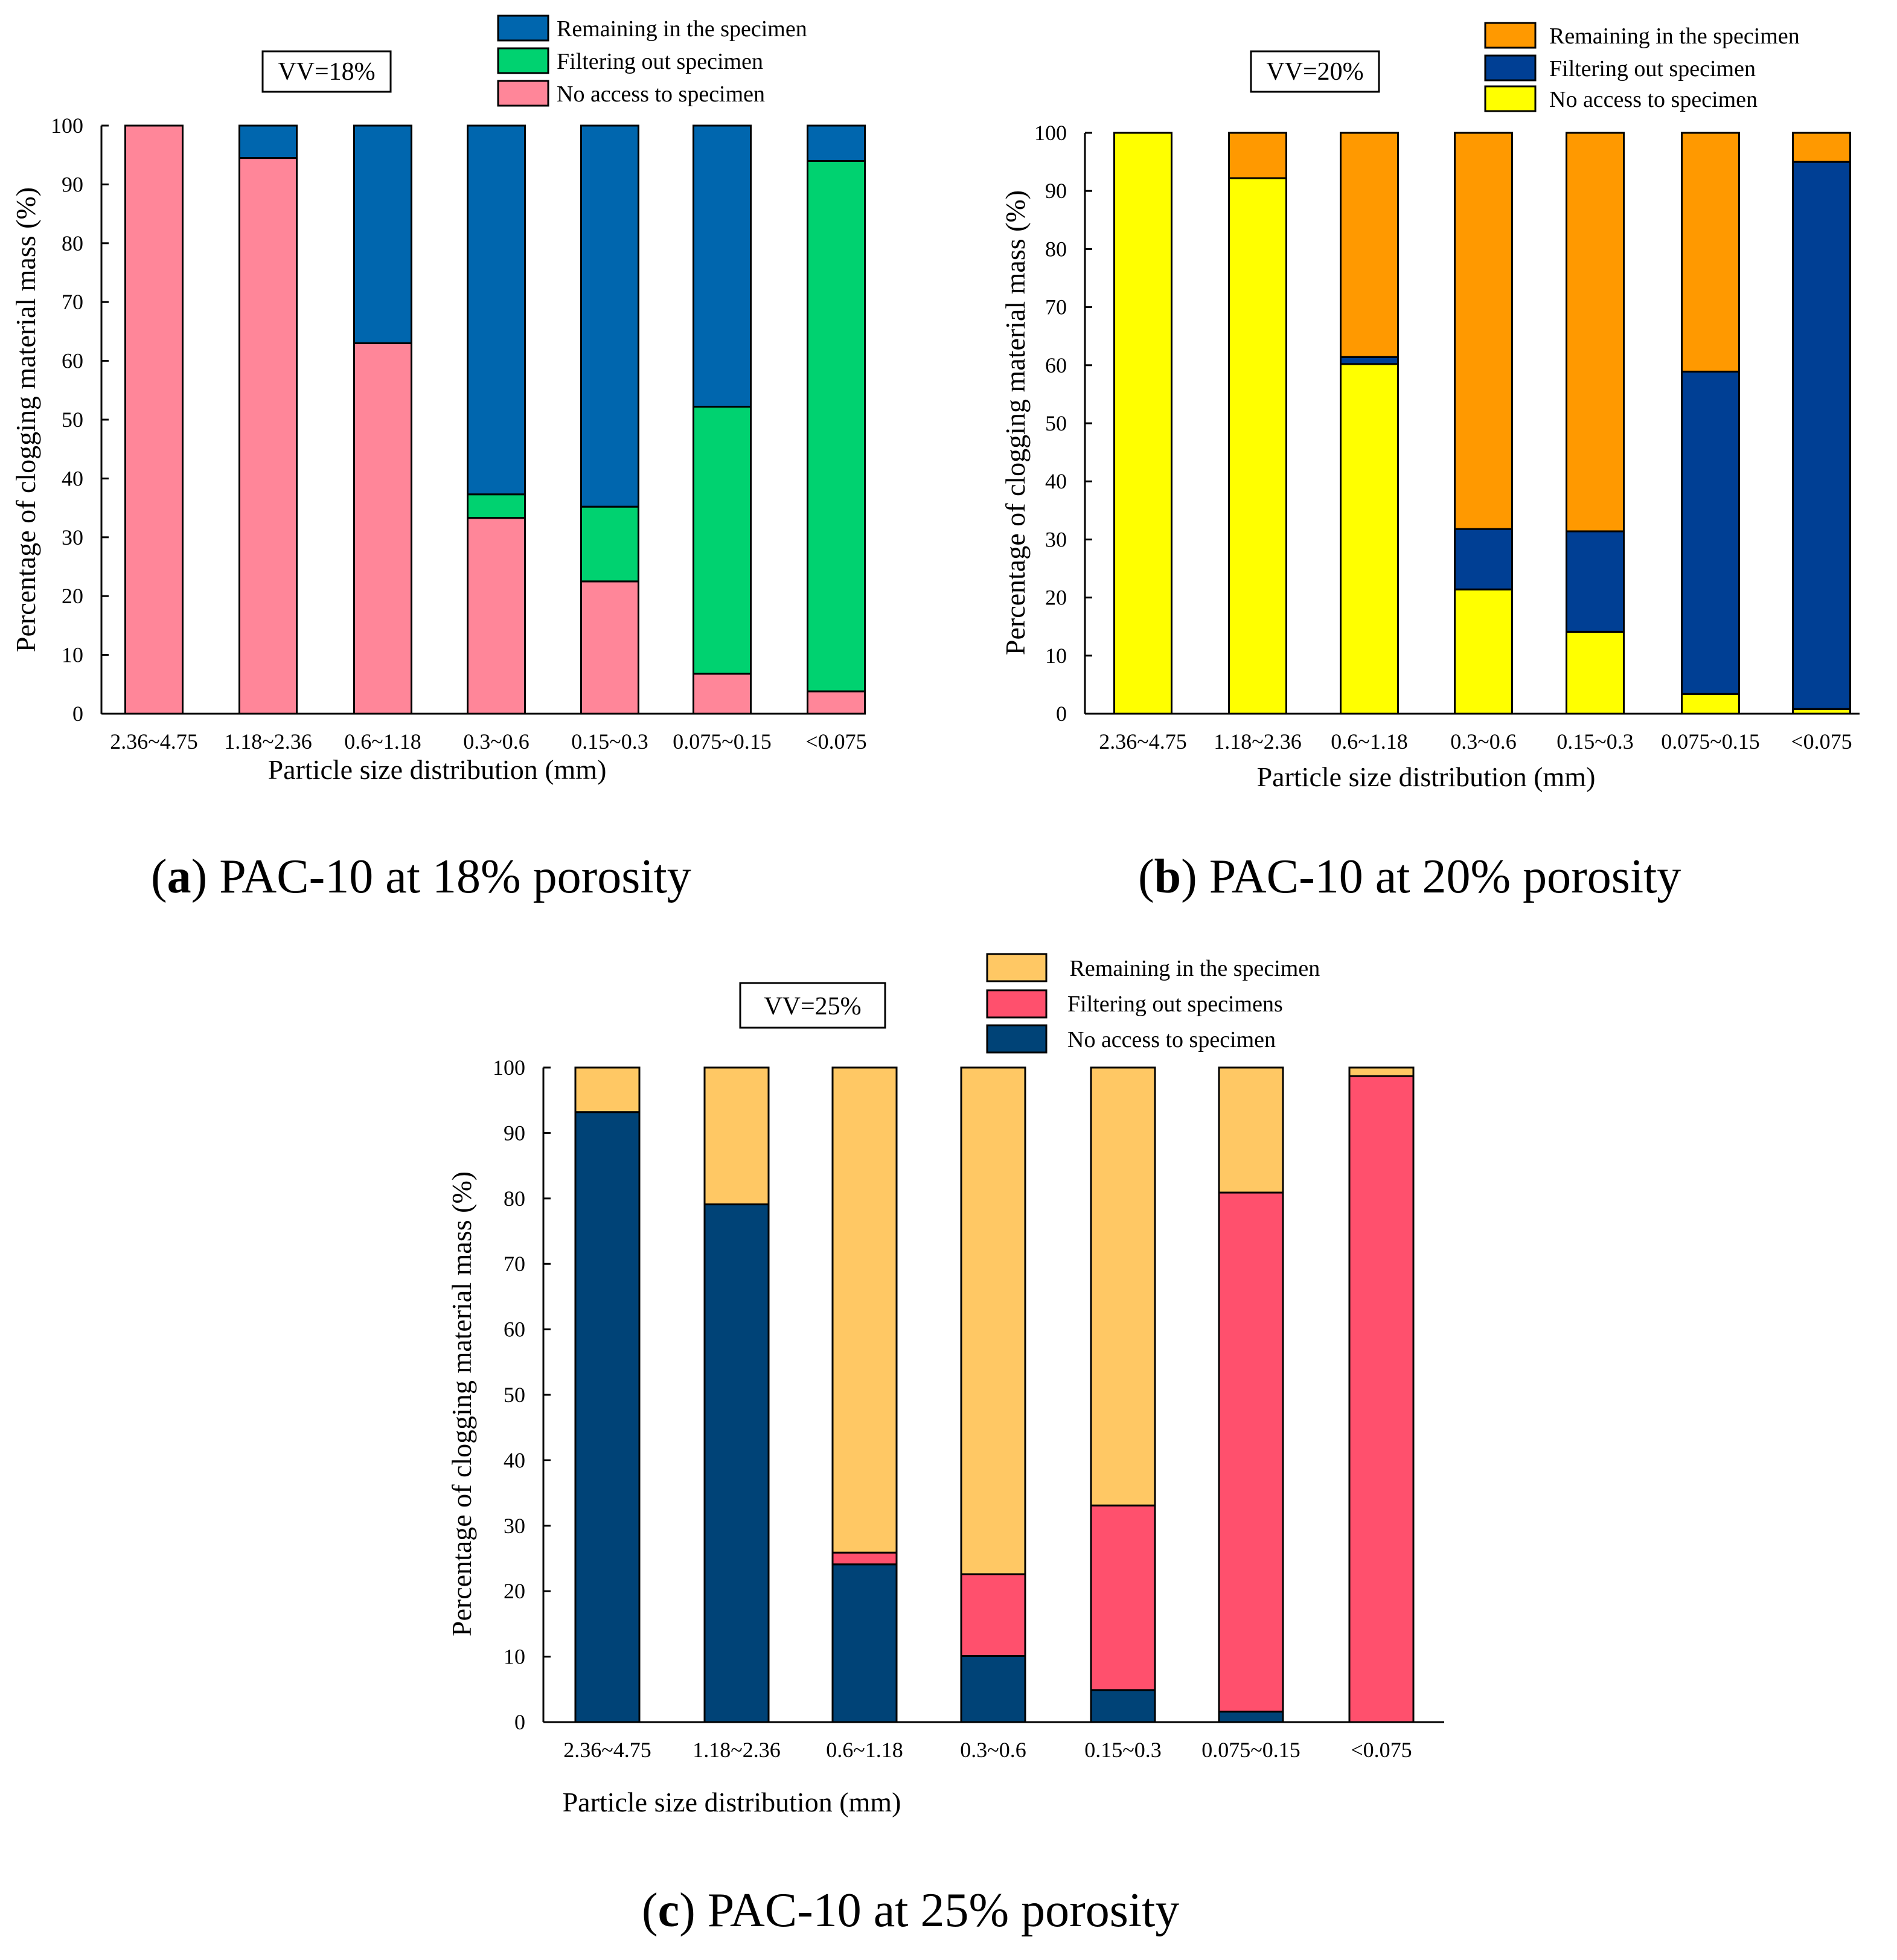  Describe the element at coordinates (1056, 249) in the screenshot. I see `y-tick-label-b-8: 80` at that location.